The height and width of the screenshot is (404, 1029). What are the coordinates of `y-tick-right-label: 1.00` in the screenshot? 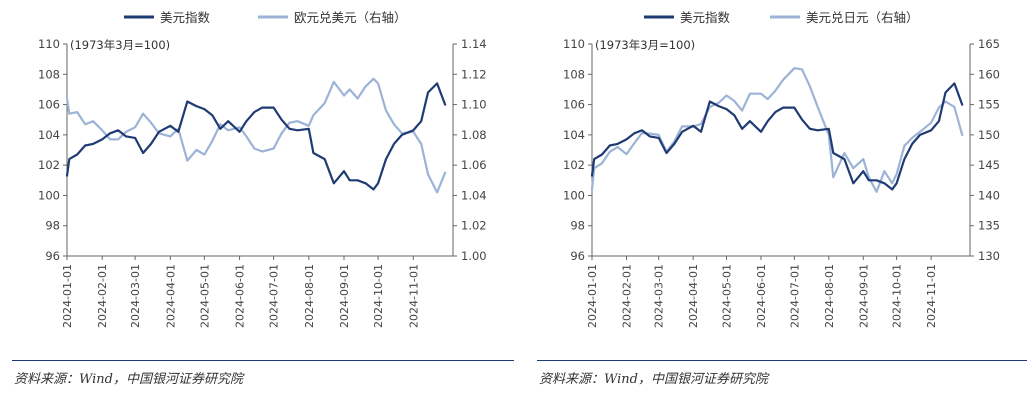 It's located at (474, 256).